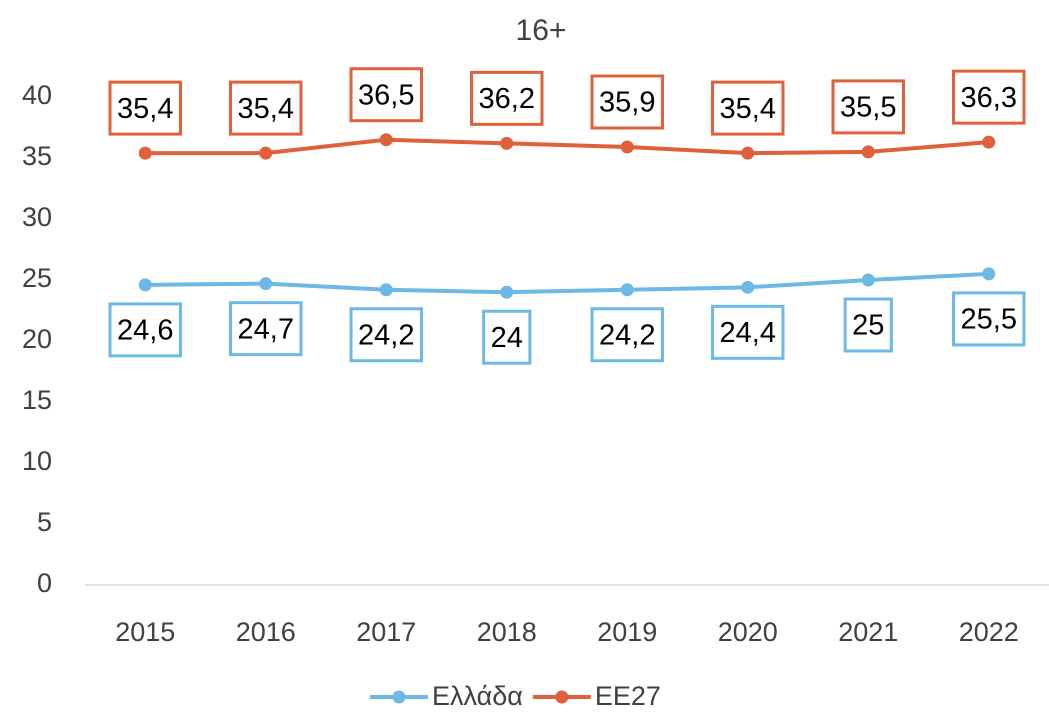 The image size is (1049, 715). Describe the element at coordinates (386, 632) in the screenshot. I see `x-tick-label: 2017` at that location.